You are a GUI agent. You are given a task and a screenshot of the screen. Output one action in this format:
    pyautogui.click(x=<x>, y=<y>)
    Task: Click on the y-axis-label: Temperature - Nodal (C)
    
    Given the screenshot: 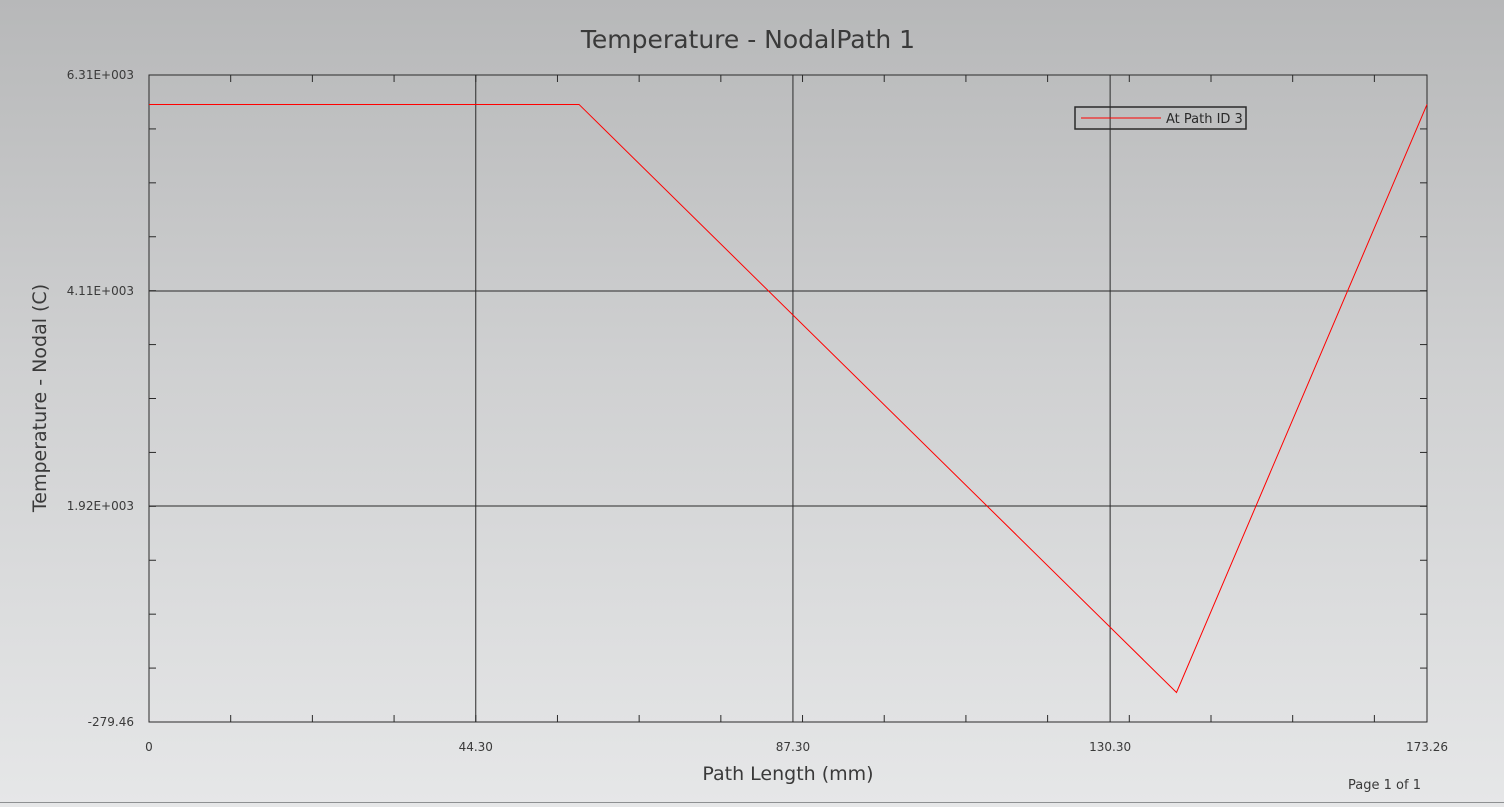 What is the action you would take?
    pyautogui.click(x=40, y=398)
    